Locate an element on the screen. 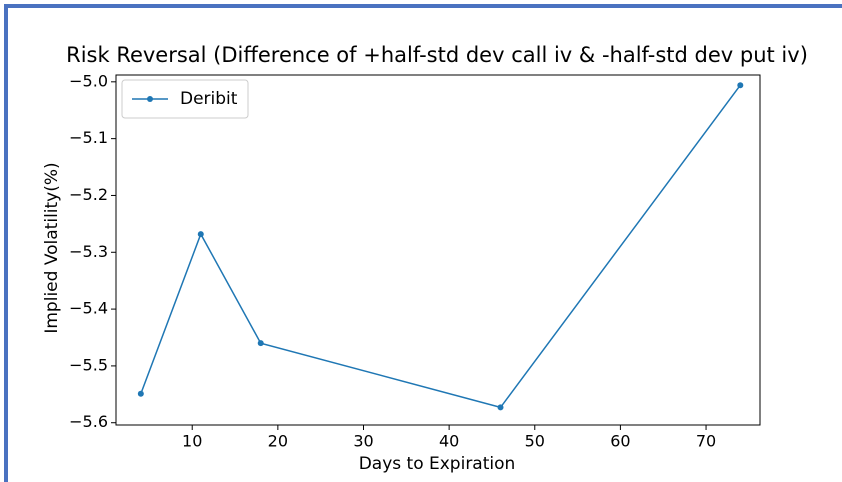 This screenshot has width=842, height=482. x-tick-label: 20 is located at coordinates (278, 441).